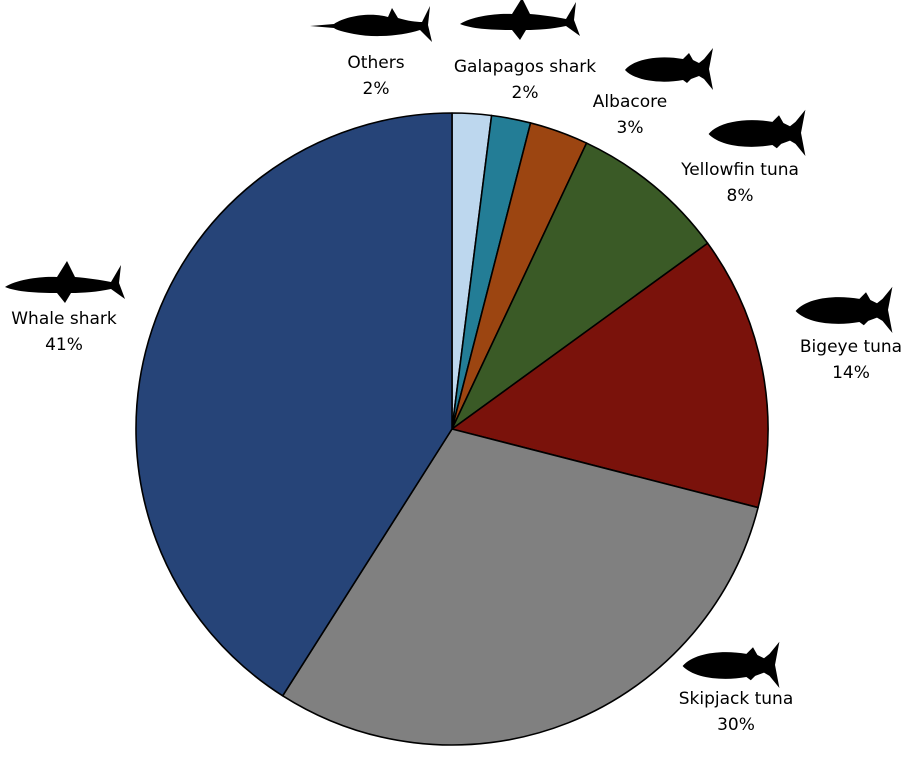 This screenshot has width=921, height=763. Describe the element at coordinates (525, 67) in the screenshot. I see `slice-label-galapagos-shark: Galapagos shark` at that location.